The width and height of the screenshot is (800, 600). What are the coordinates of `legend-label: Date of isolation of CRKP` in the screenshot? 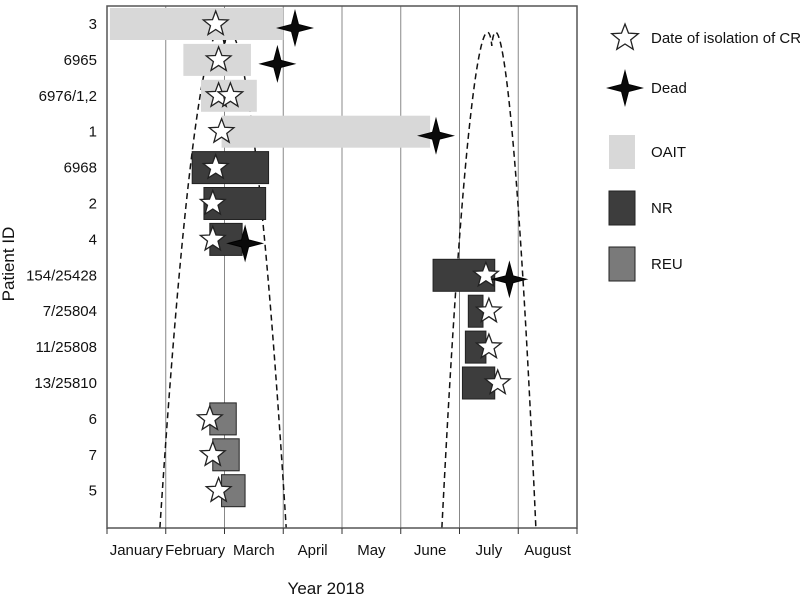 It's located at (725, 38).